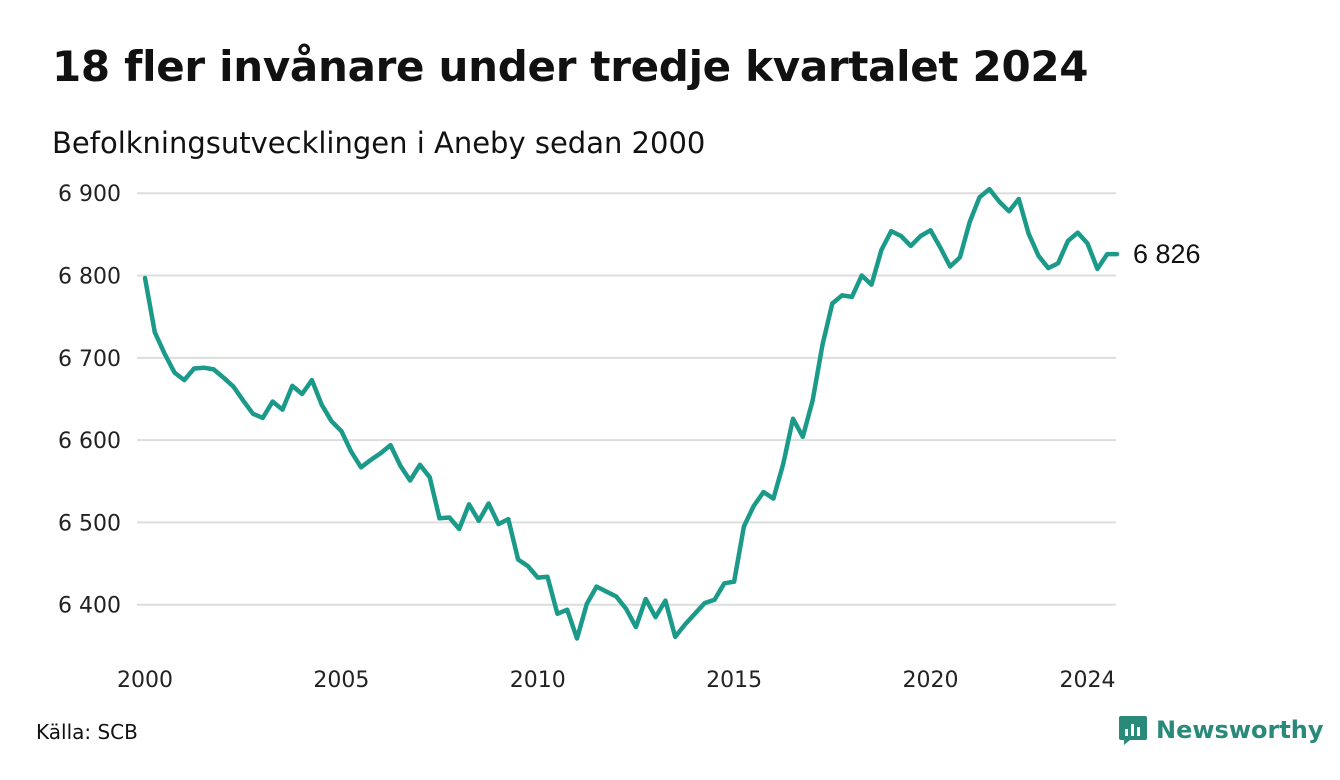 This screenshot has width=1340, height=780. Describe the element at coordinates (1167, 254) in the screenshot. I see `end-value-label: 6 826` at that location.